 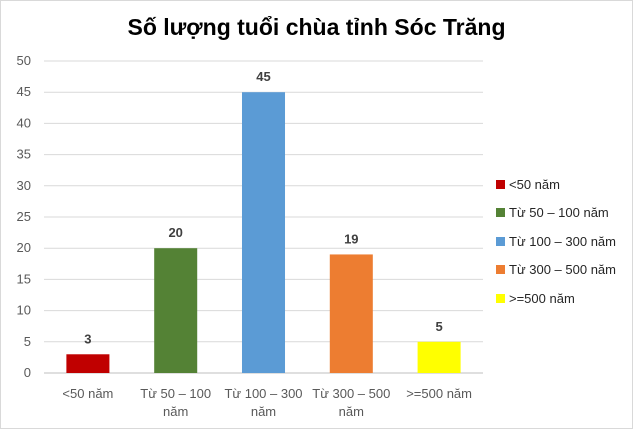 What do you see at coordinates (562, 270) in the screenshot?
I see `legend-label: Từ 300 – 500 năm` at bounding box center [562, 270].